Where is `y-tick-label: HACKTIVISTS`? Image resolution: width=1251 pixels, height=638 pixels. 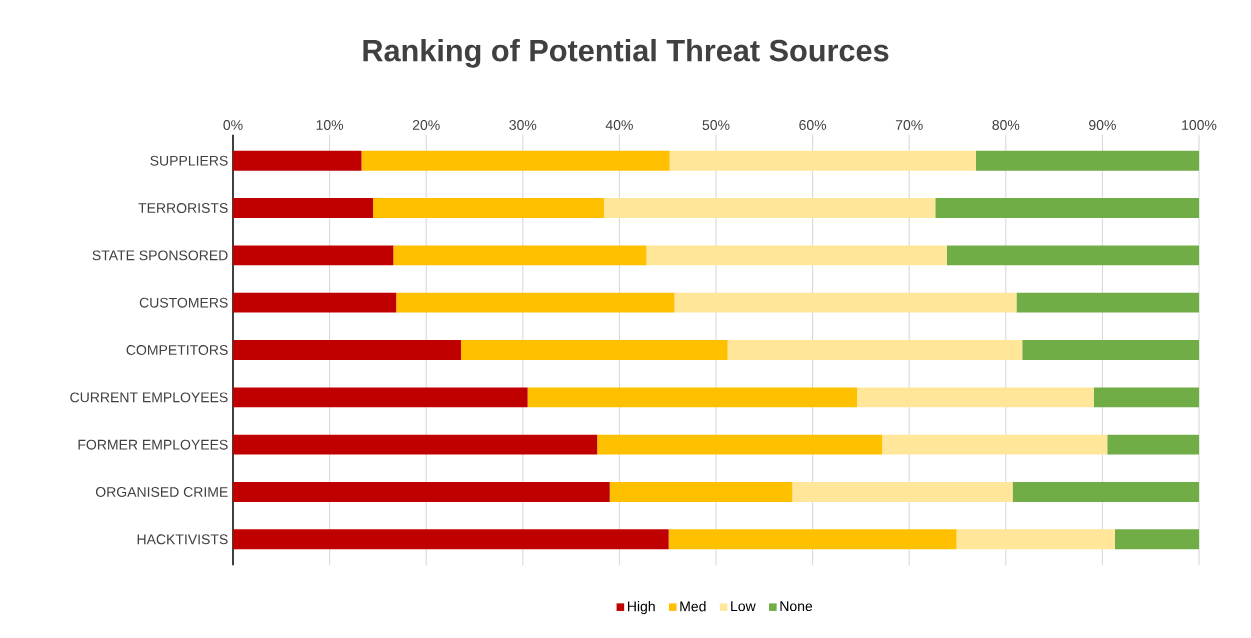 y-tick-label: HACKTIVISTS is located at coordinates (182, 539).